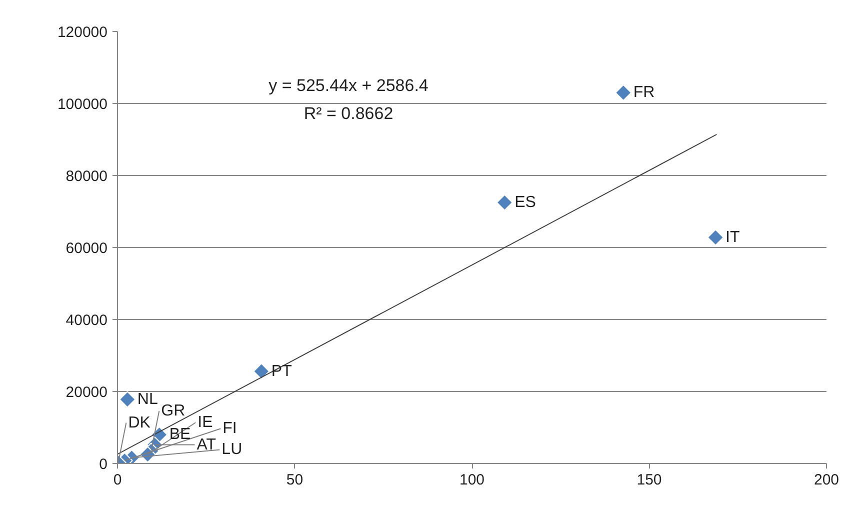  What do you see at coordinates (472, 480) in the screenshot?
I see `x-tick-label: 100` at bounding box center [472, 480].